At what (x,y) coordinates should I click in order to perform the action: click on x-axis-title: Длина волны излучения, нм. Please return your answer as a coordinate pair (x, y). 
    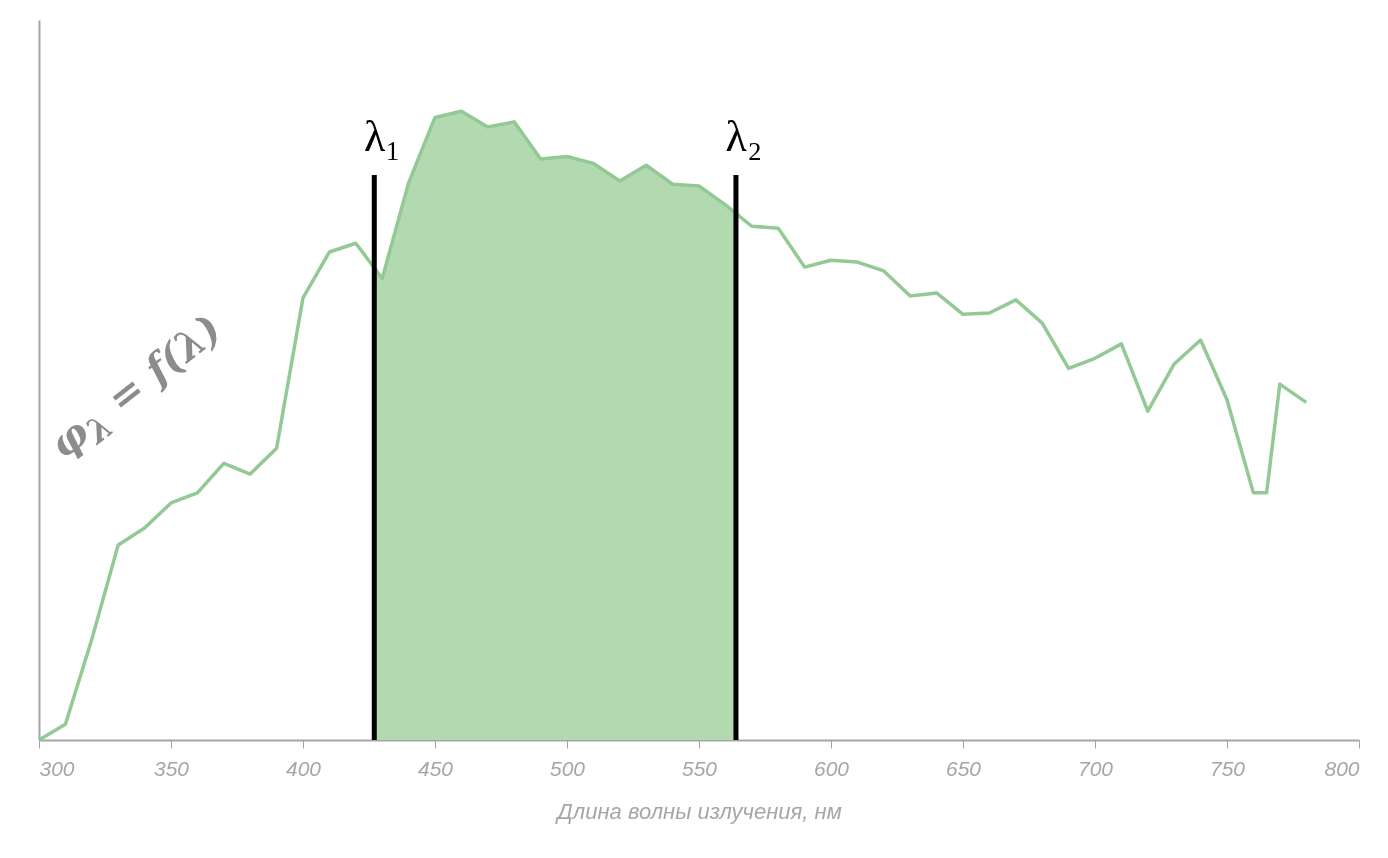
    Looking at the image, I should click on (698, 811).